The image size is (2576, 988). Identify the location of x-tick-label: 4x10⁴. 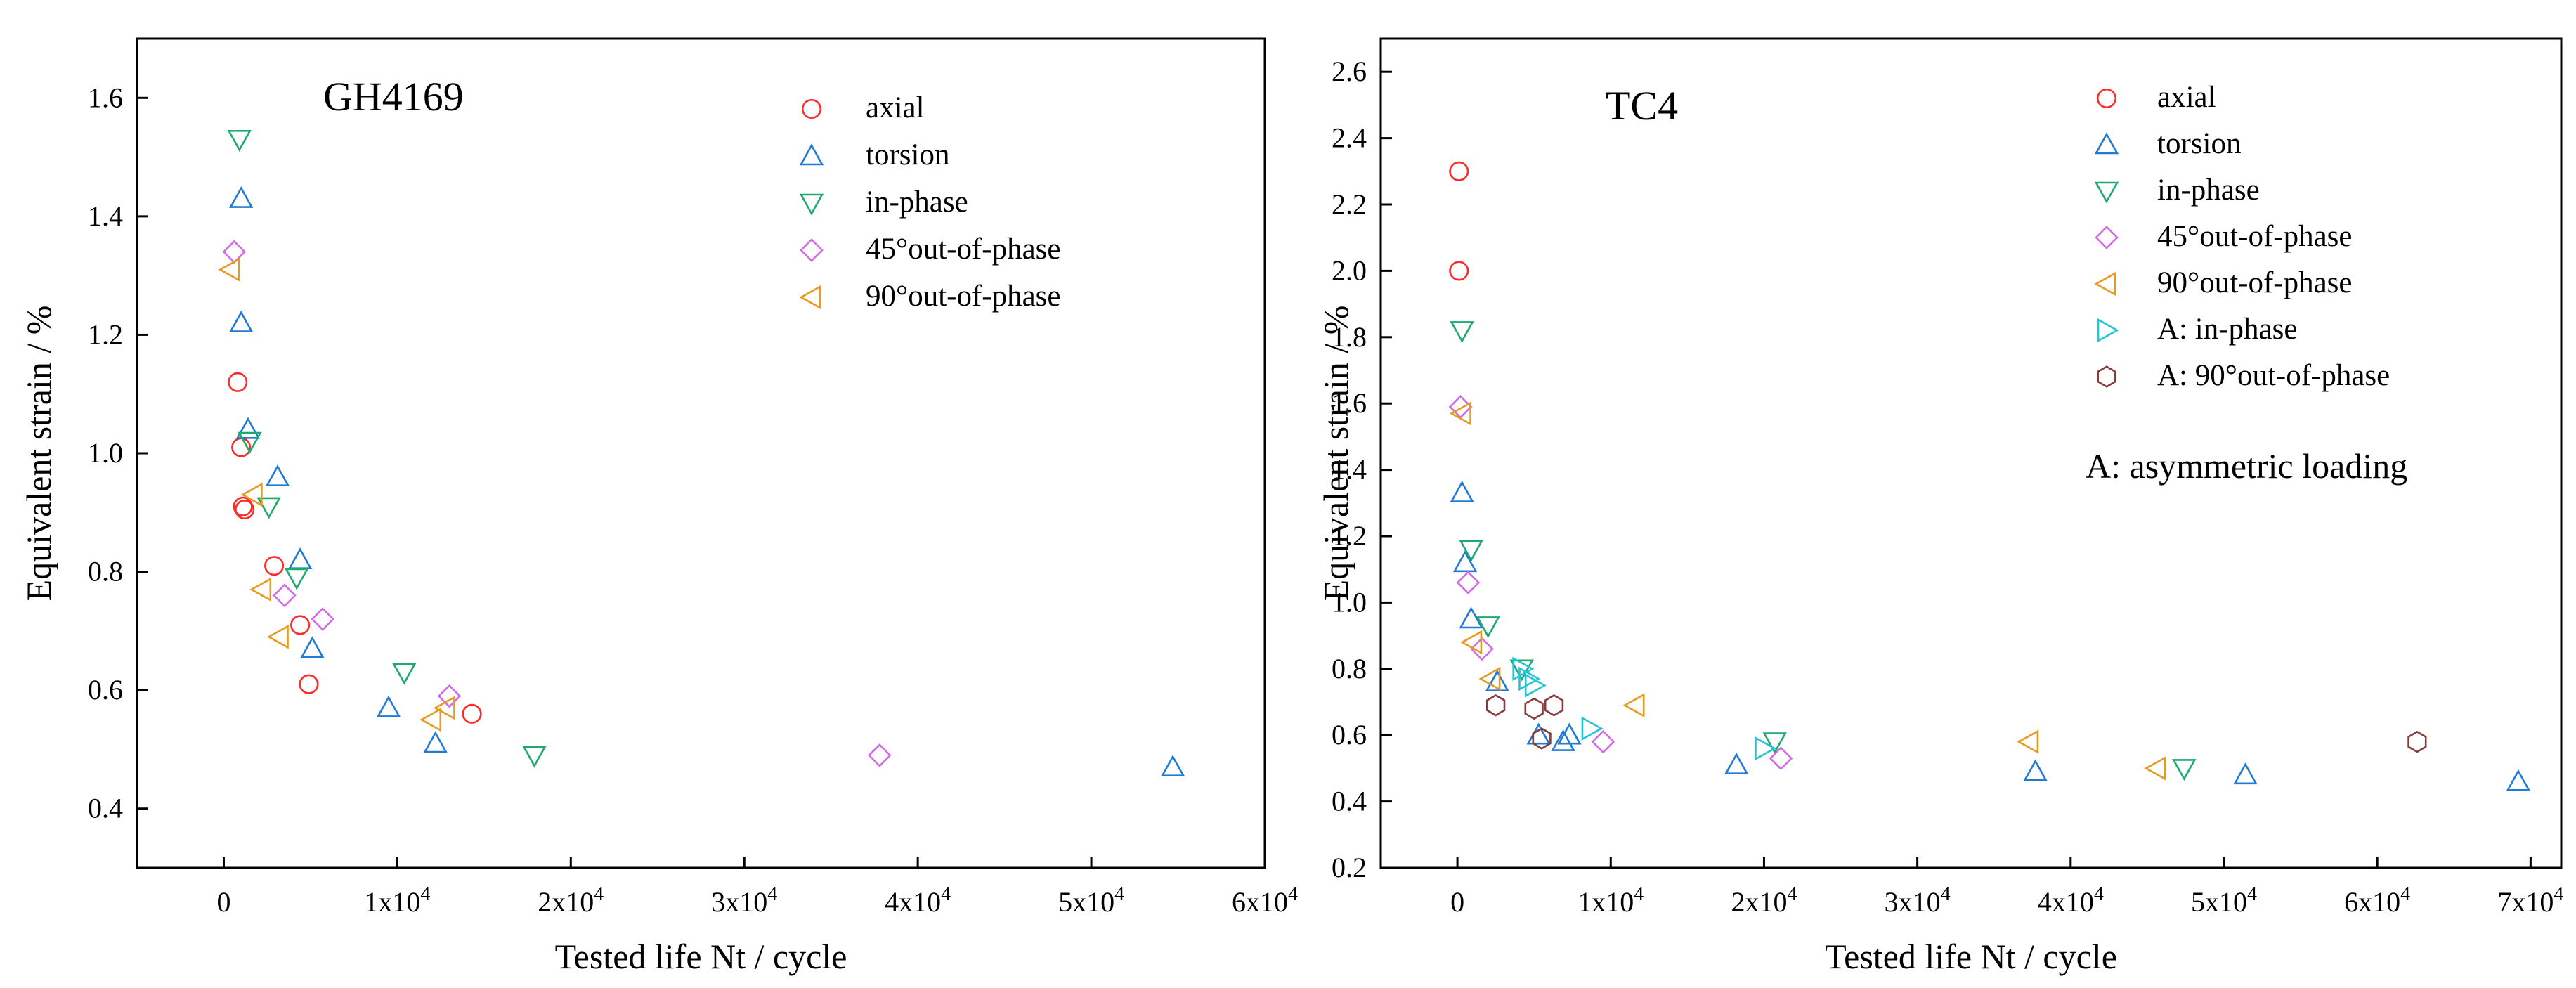
(2071, 901).